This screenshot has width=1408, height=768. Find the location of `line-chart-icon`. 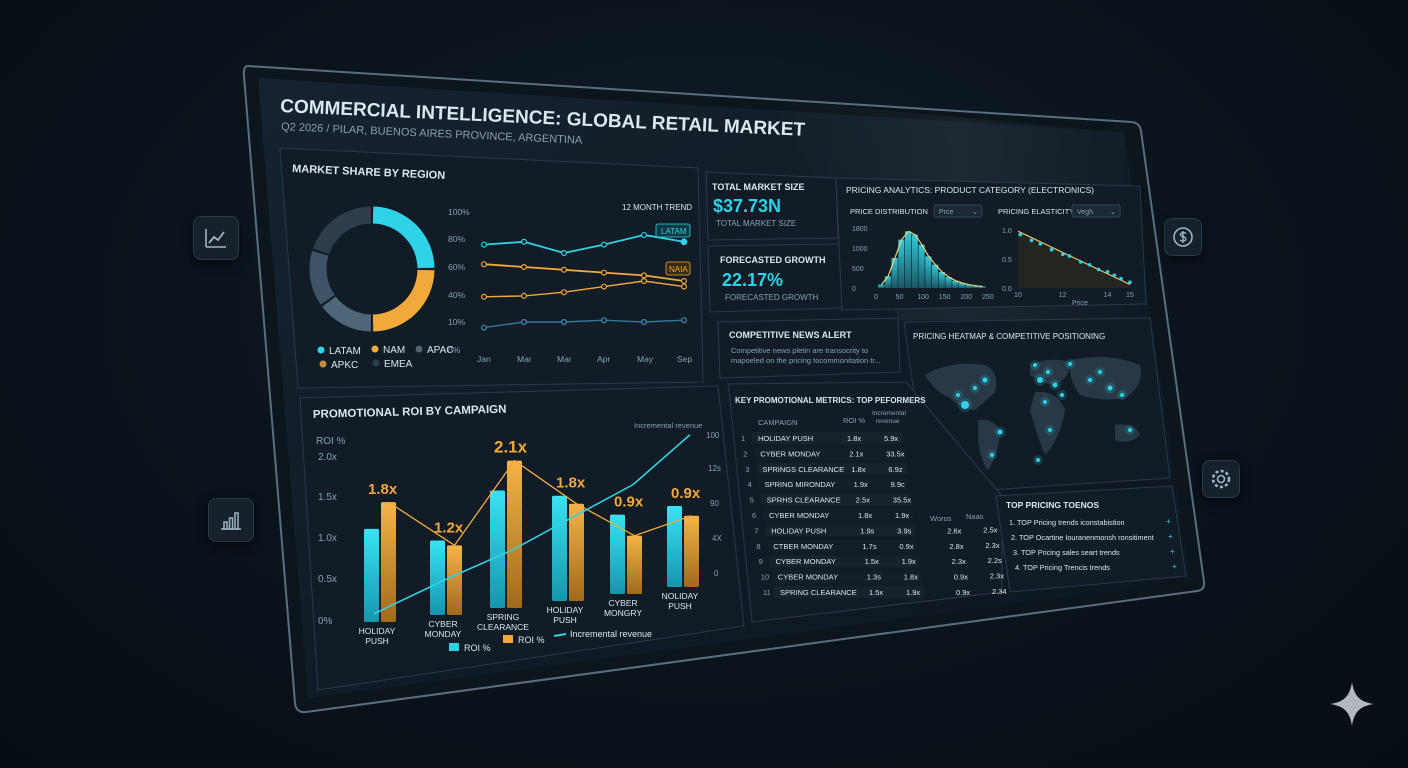

line-chart-icon is located at coordinates (215, 238).